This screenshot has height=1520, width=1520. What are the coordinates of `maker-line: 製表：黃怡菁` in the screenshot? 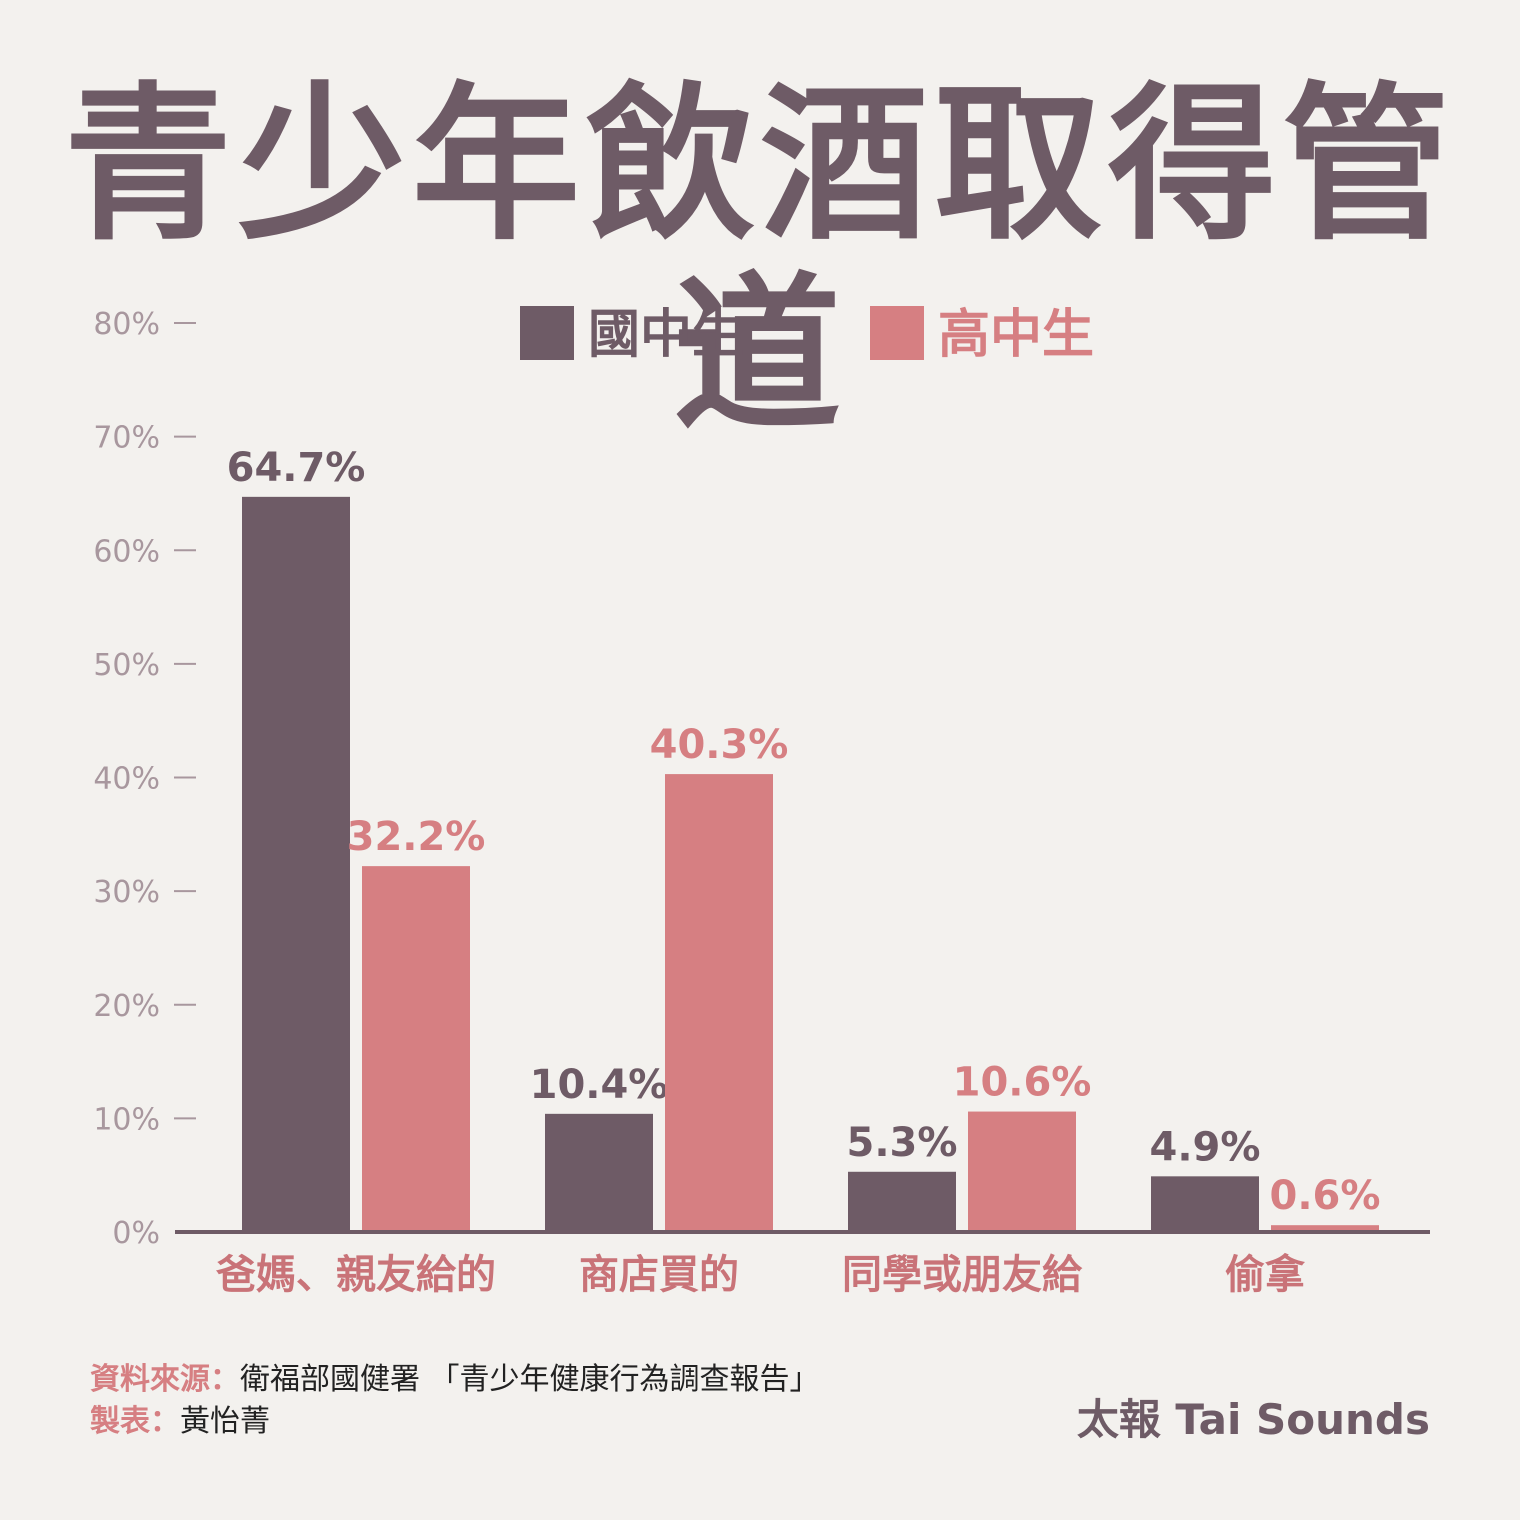 It's located at (180, 1418).